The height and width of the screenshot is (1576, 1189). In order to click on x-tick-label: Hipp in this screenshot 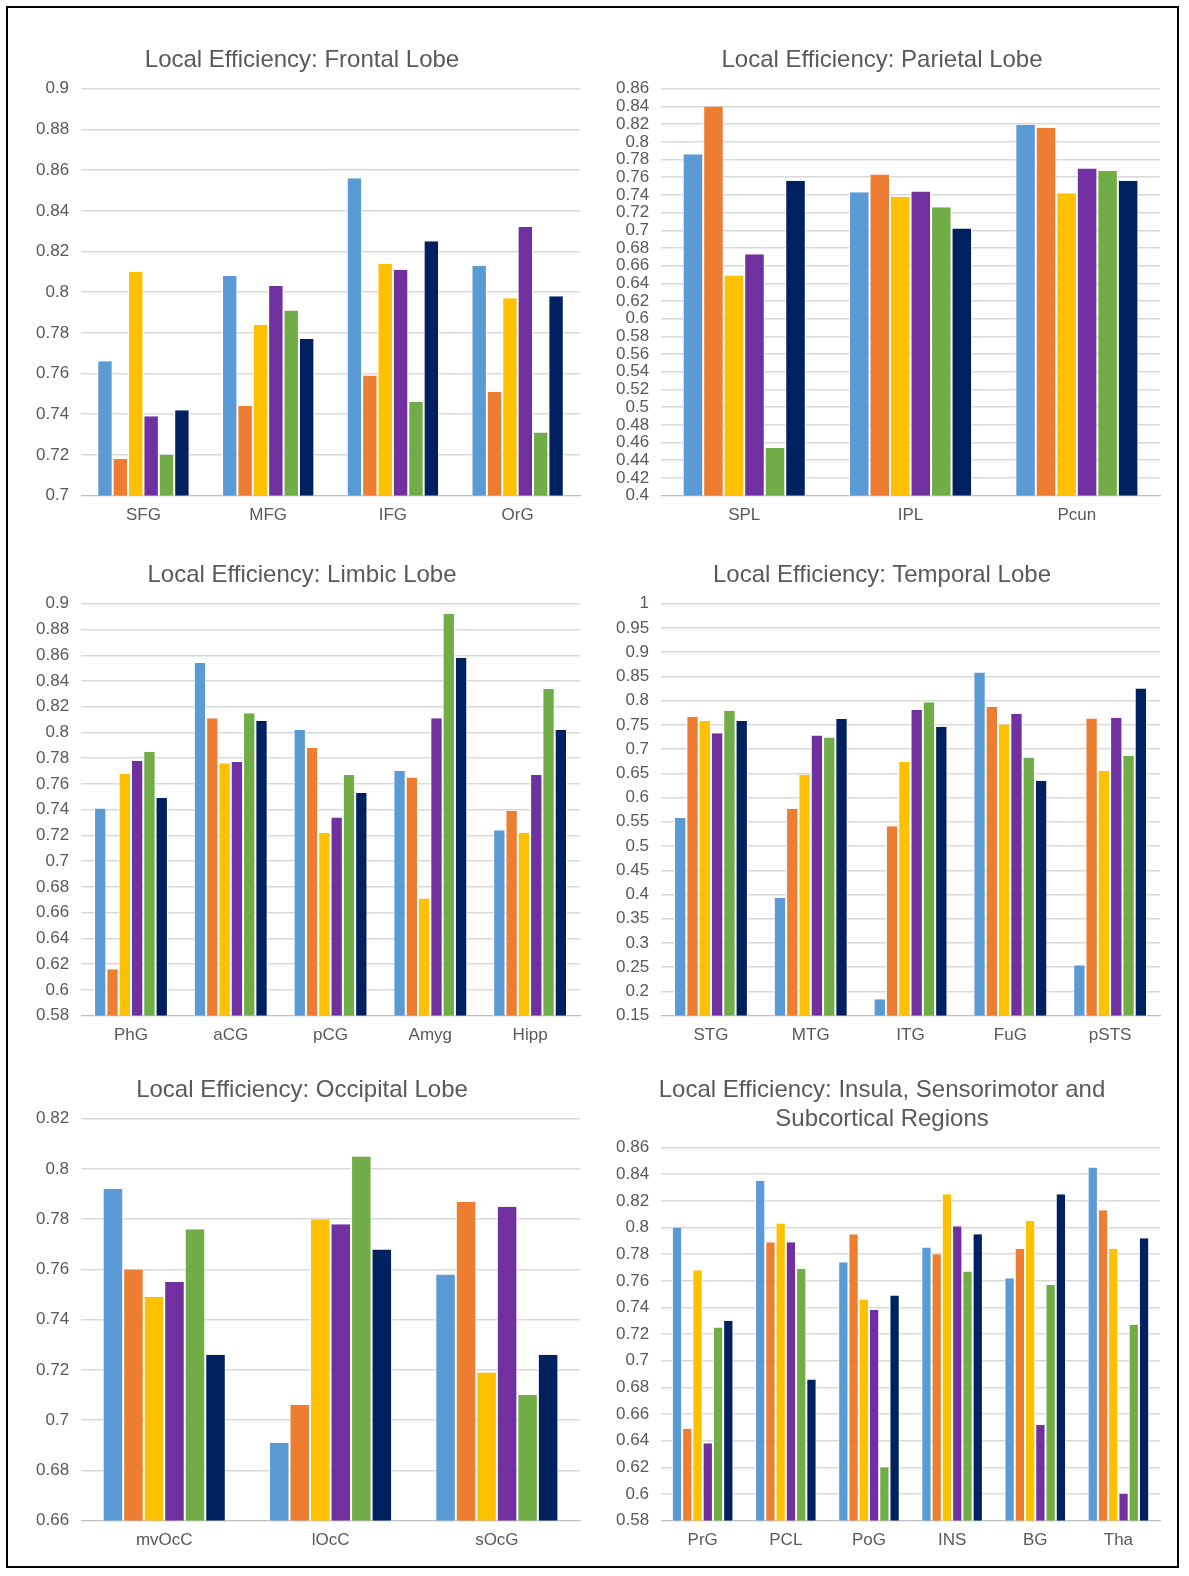, I will do `click(530, 1035)`.